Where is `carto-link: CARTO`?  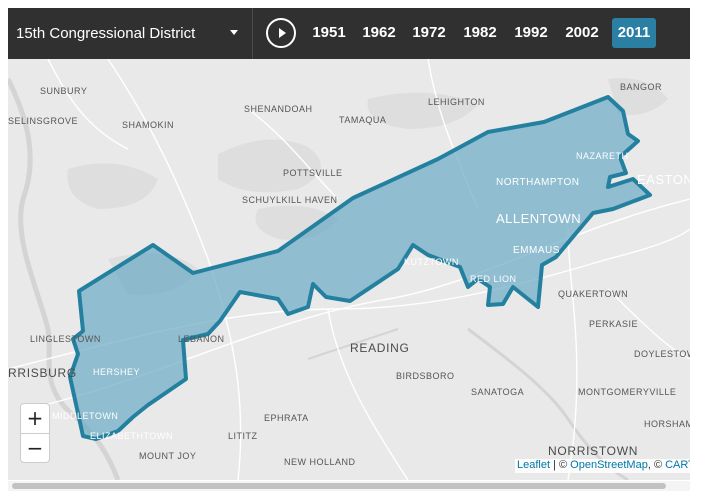 carto-link: CARTO is located at coordinates (677, 465).